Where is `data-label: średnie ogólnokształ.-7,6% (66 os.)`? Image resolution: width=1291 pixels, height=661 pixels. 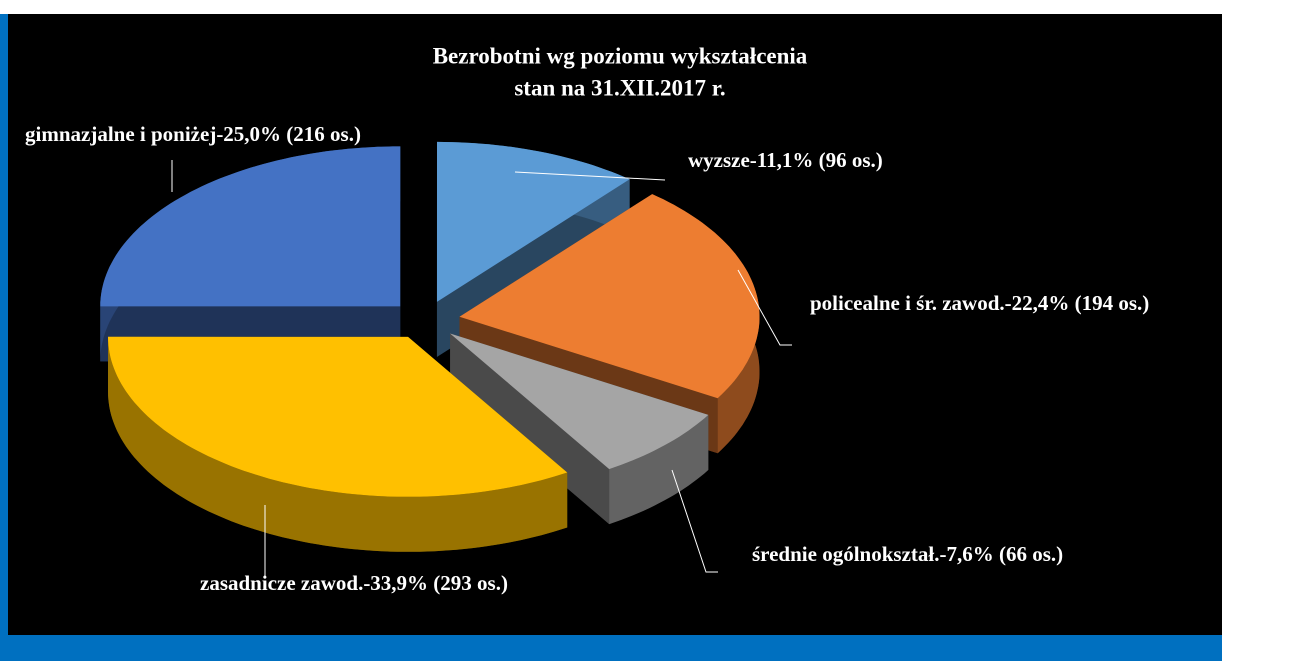
data-label: średnie ogólnokształ.-7,6% (66 os.) is located at coordinates (907, 554).